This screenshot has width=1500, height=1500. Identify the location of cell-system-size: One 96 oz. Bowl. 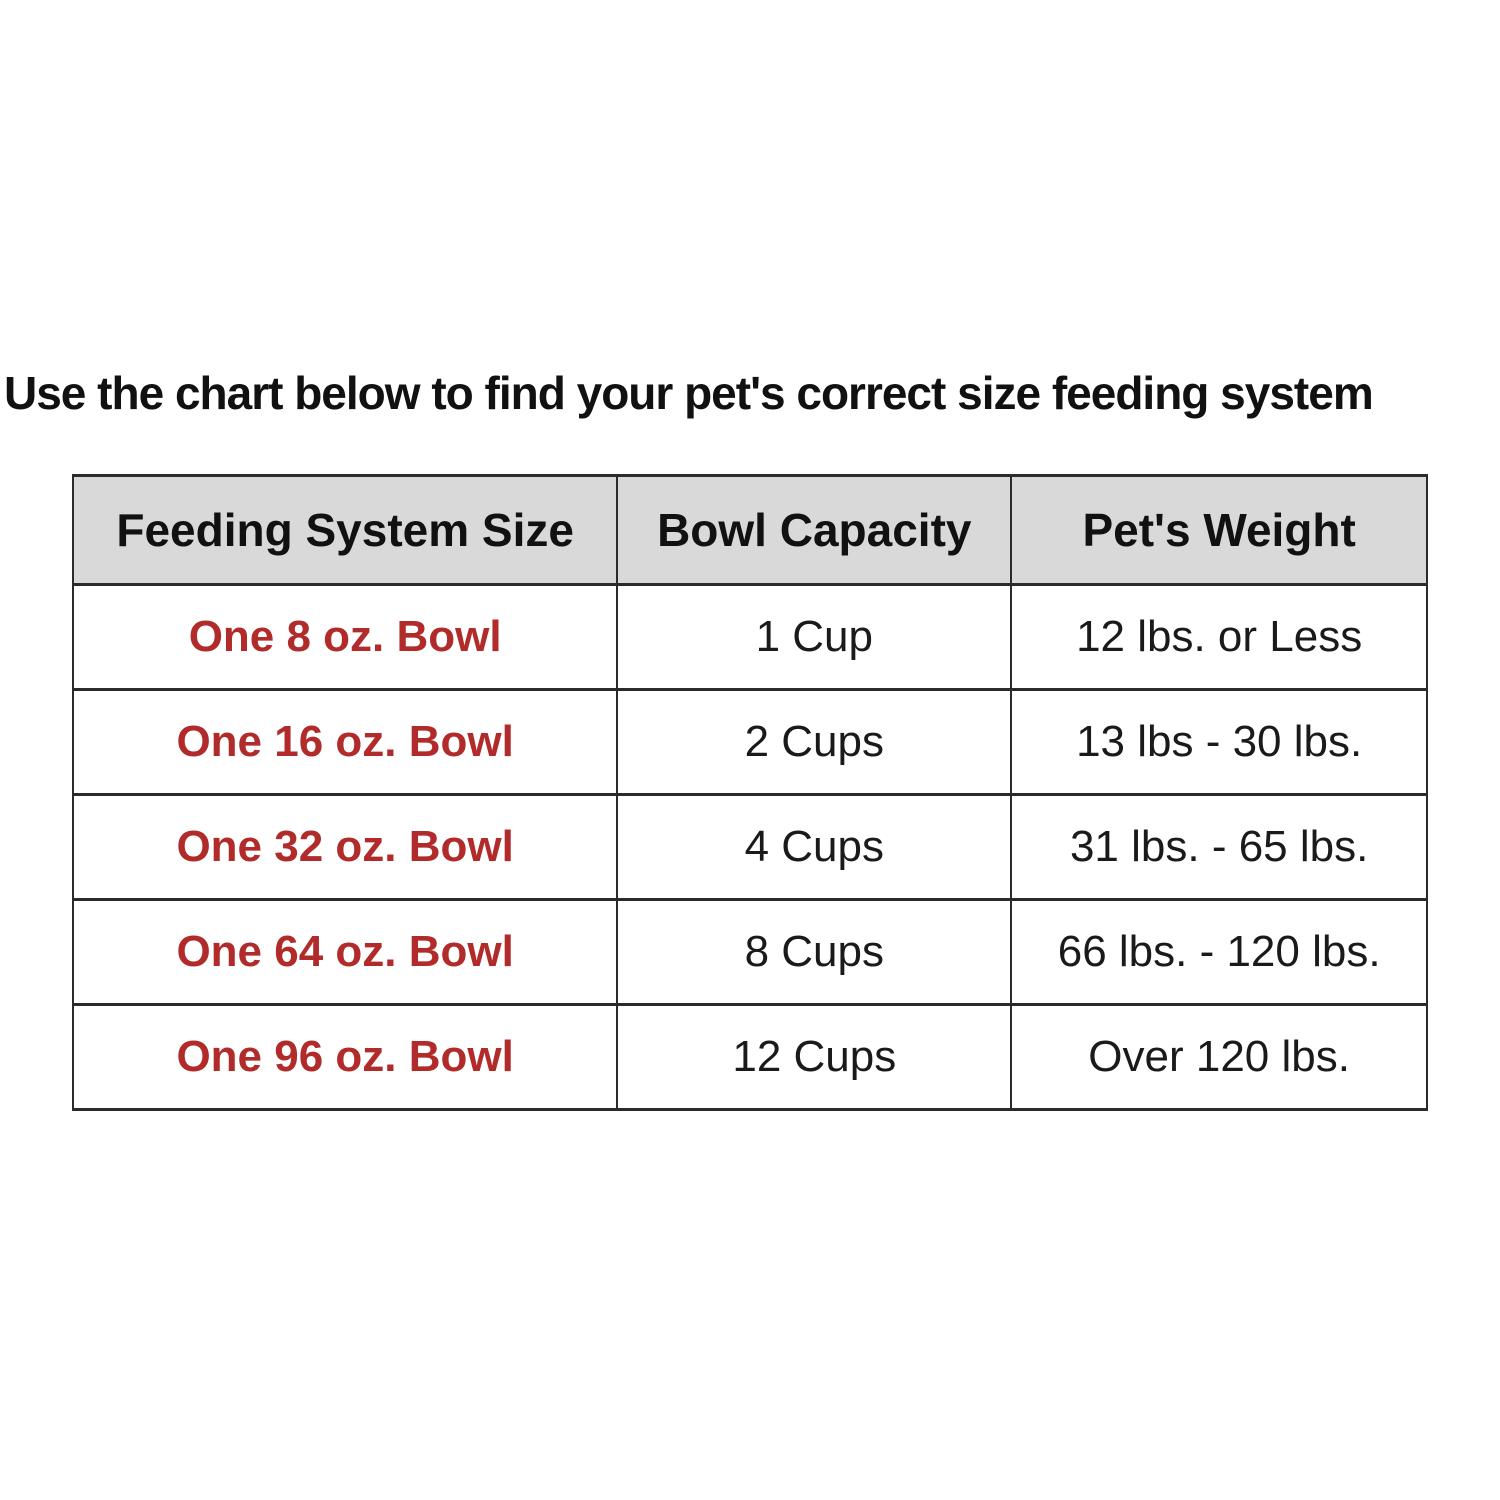
(345, 1057).